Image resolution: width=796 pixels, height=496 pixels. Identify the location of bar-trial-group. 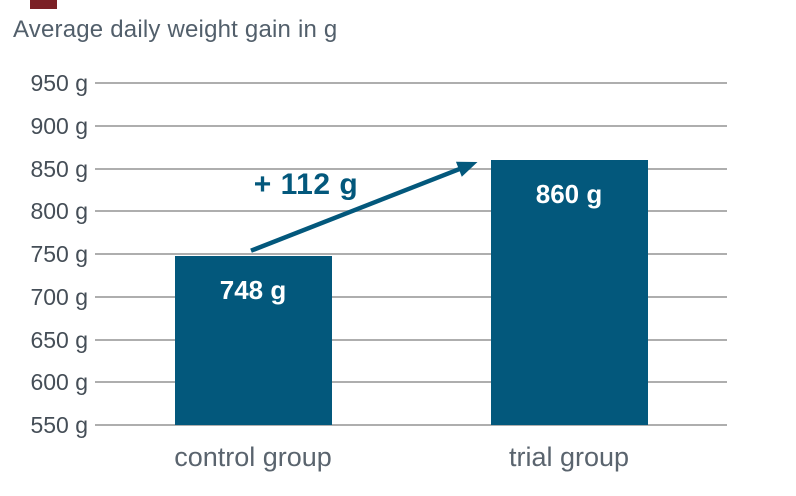
(569, 292).